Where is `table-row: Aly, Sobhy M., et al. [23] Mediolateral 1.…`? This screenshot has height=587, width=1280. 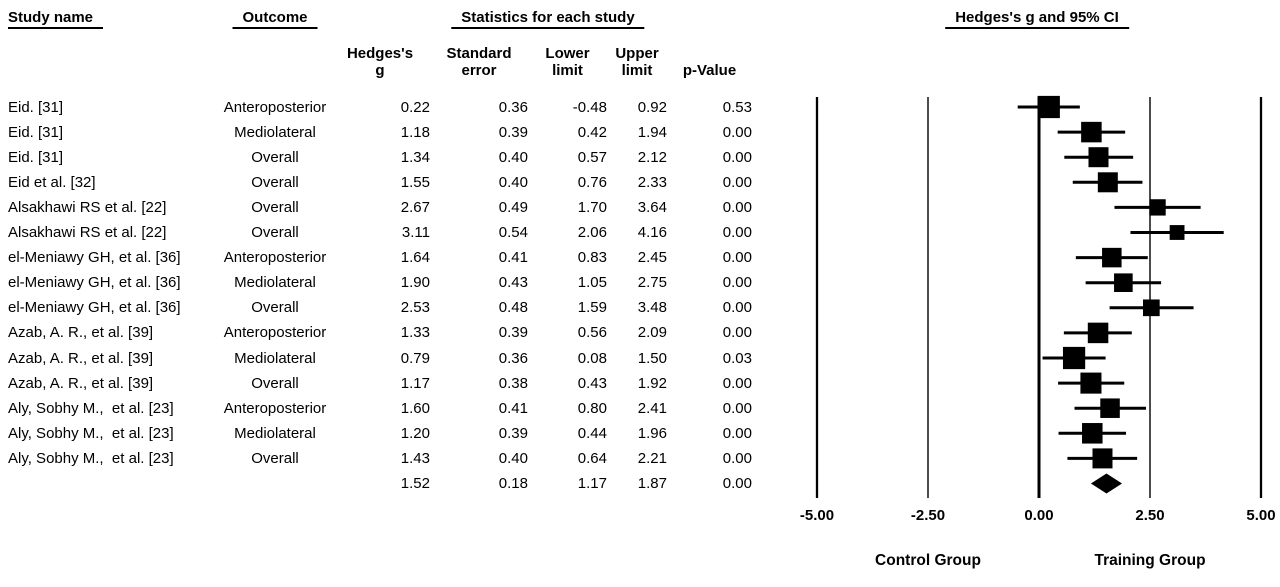 table-row: Aly, Sobhy M., et al. [23] Mediolateral 1.… is located at coordinates (385, 433).